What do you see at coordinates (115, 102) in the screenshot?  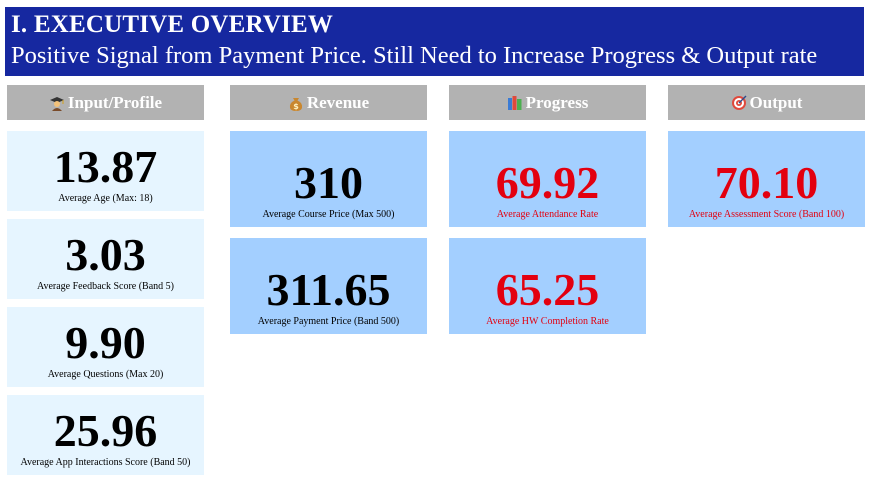 I see `input-profile-header-label: Input/Profile` at bounding box center [115, 102].